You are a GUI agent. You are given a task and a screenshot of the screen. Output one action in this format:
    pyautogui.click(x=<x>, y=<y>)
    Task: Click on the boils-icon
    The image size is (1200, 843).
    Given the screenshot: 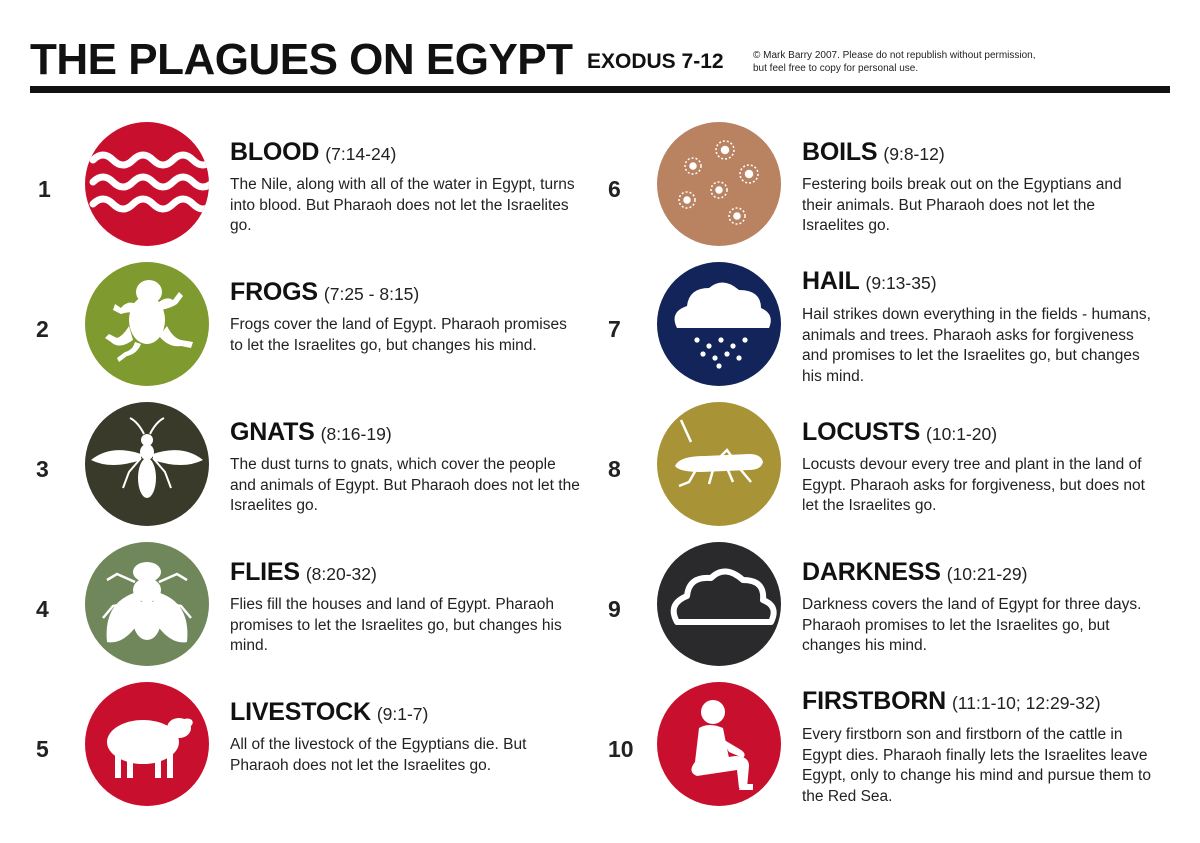 What is the action you would take?
    pyautogui.click(x=719, y=184)
    